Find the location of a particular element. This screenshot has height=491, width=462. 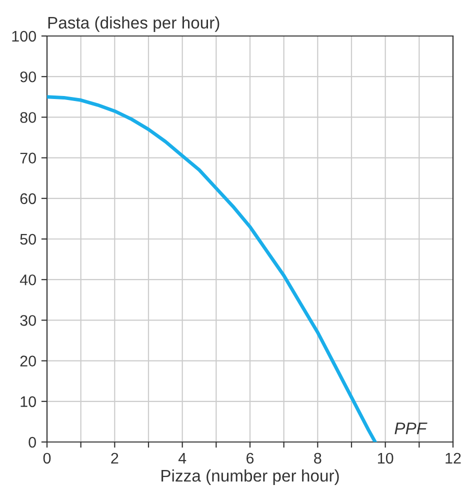

x-tick-label: 2 is located at coordinates (114, 458).